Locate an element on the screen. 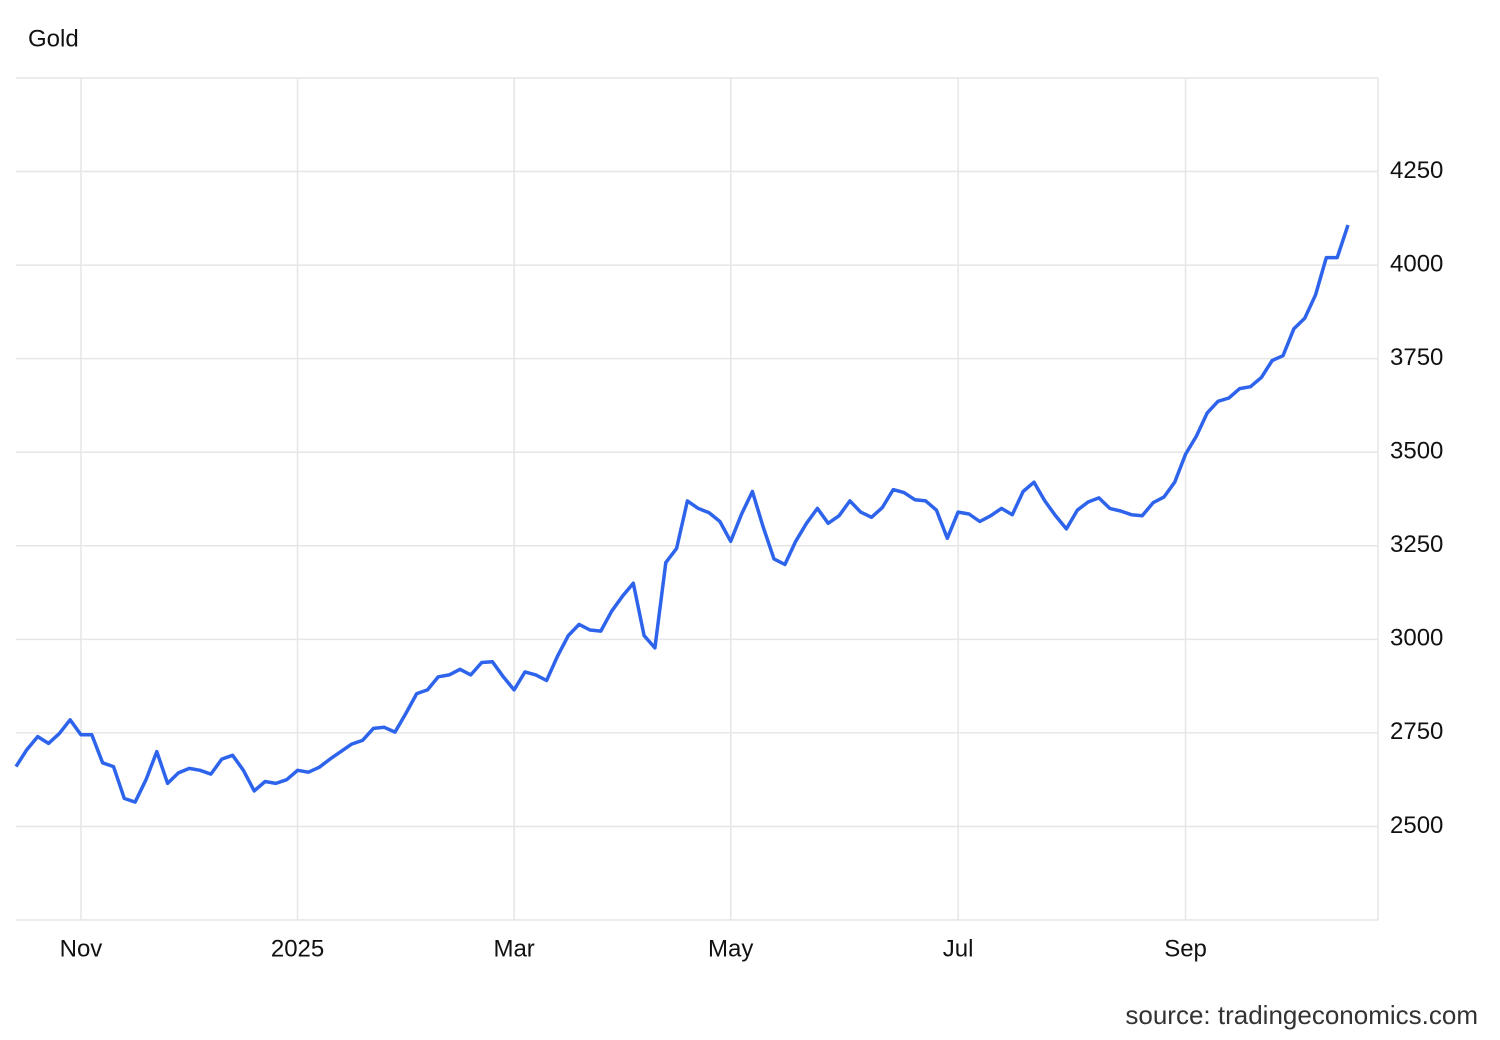  y-tick-label: 4250 is located at coordinates (1416, 170).